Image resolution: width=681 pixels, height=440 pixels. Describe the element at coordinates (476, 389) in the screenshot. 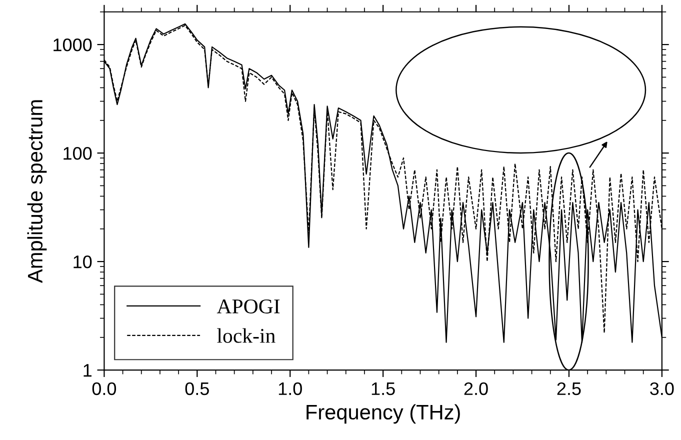

I see `x-tick-label: 2.0` at that location.